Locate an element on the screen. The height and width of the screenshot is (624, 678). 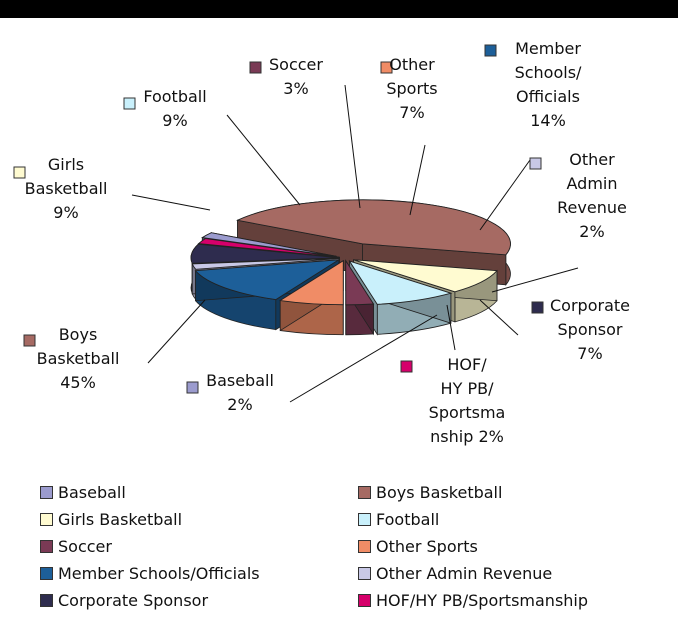
data-label-line: Soccer is located at coordinates (296, 64).